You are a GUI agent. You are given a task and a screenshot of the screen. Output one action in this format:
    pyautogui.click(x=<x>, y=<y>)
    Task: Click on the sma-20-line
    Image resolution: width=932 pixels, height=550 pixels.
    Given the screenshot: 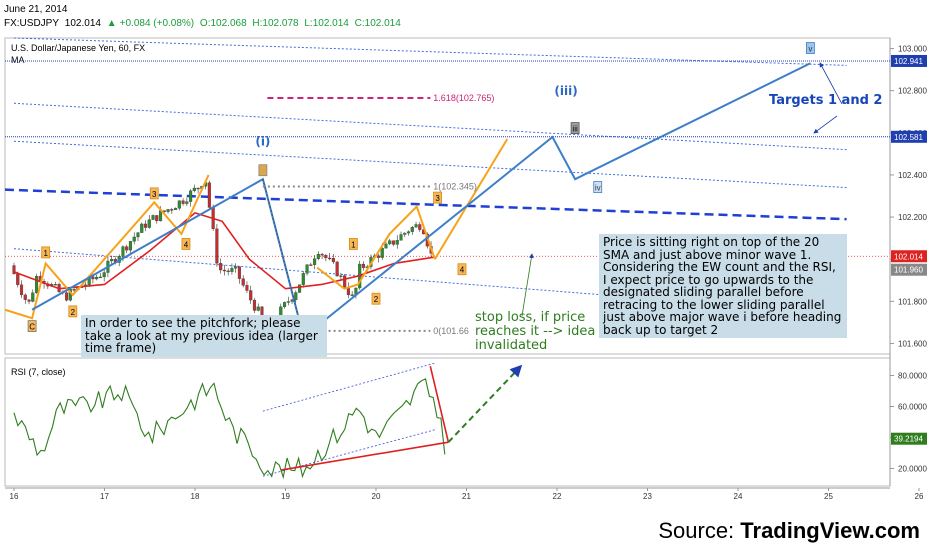 What is the action you would take?
    pyautogui.click(x=224, y=250)
    